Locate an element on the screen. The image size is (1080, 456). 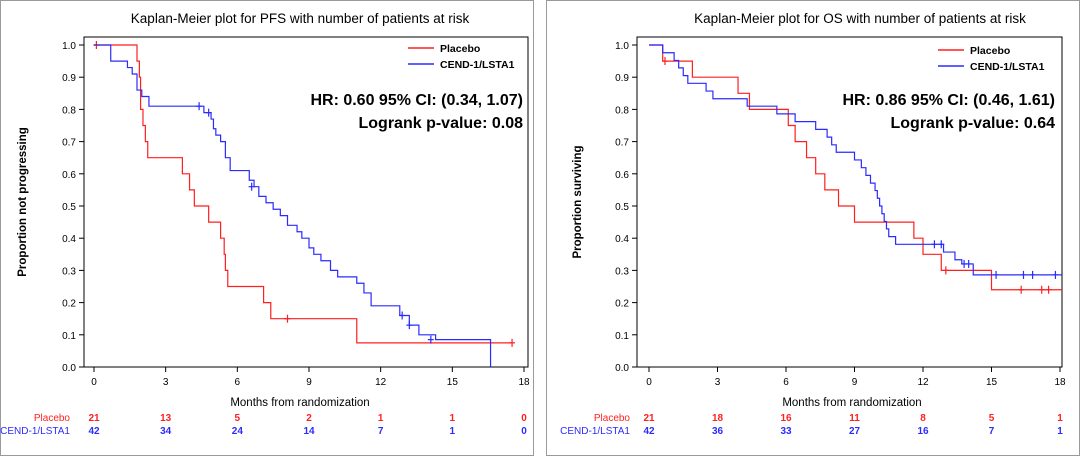
at-risk-count: 13 is located at coordinates (166, 418).